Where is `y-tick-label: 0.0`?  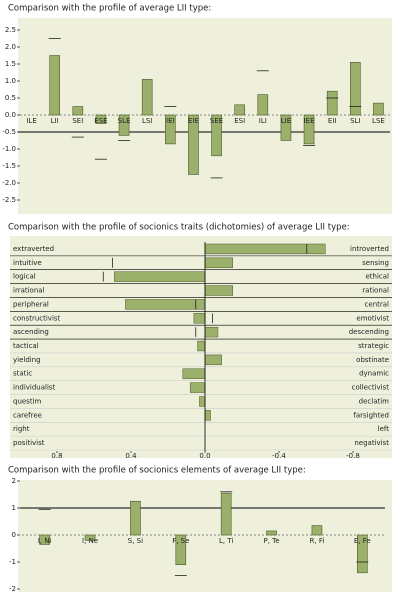
y-tick-label: 0.0 is located at coordinates (10, 115).